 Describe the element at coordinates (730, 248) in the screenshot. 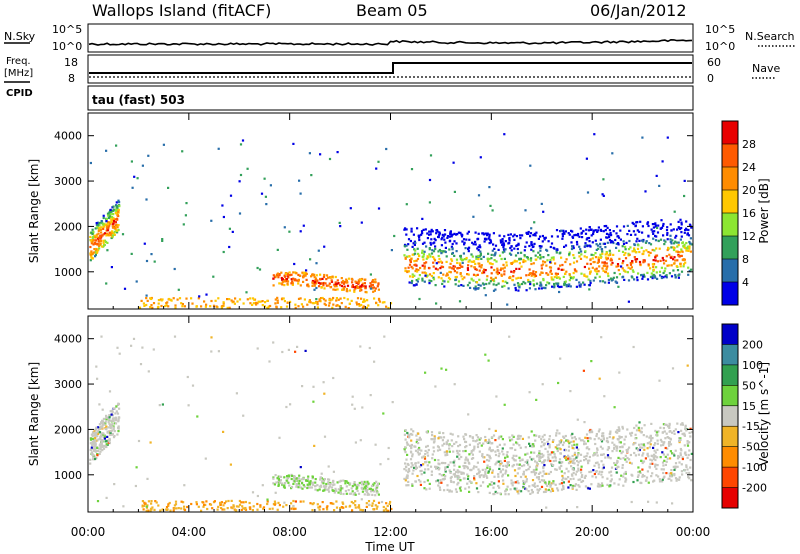

I see `colorbar-segment` at that location.